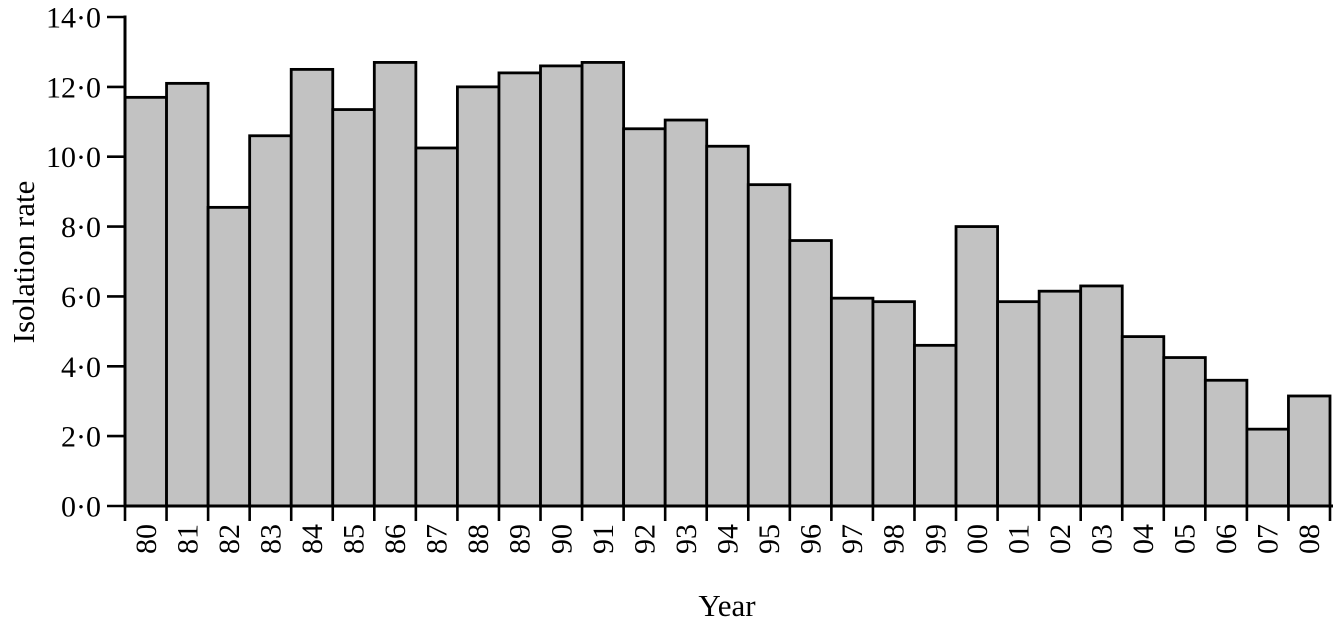 This screenshot has height=626, width=1336. Describe the element at coordinates (229, 539) in the screenshot. I see `x-tick-label-82: 82` at that location.